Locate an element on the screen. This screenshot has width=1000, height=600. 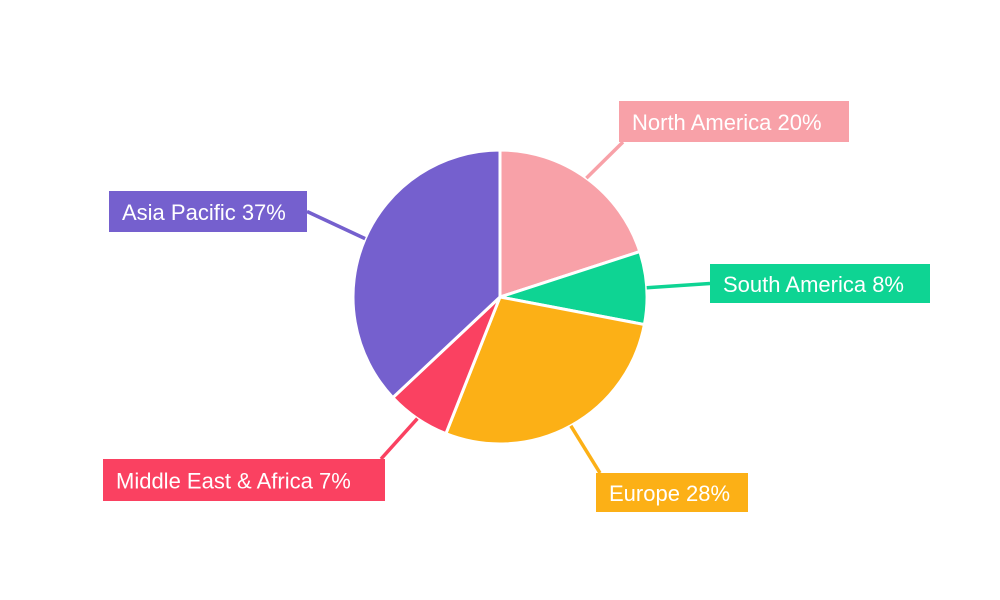
leader-line-middle-east-africa is located at coordinates (399, 439).